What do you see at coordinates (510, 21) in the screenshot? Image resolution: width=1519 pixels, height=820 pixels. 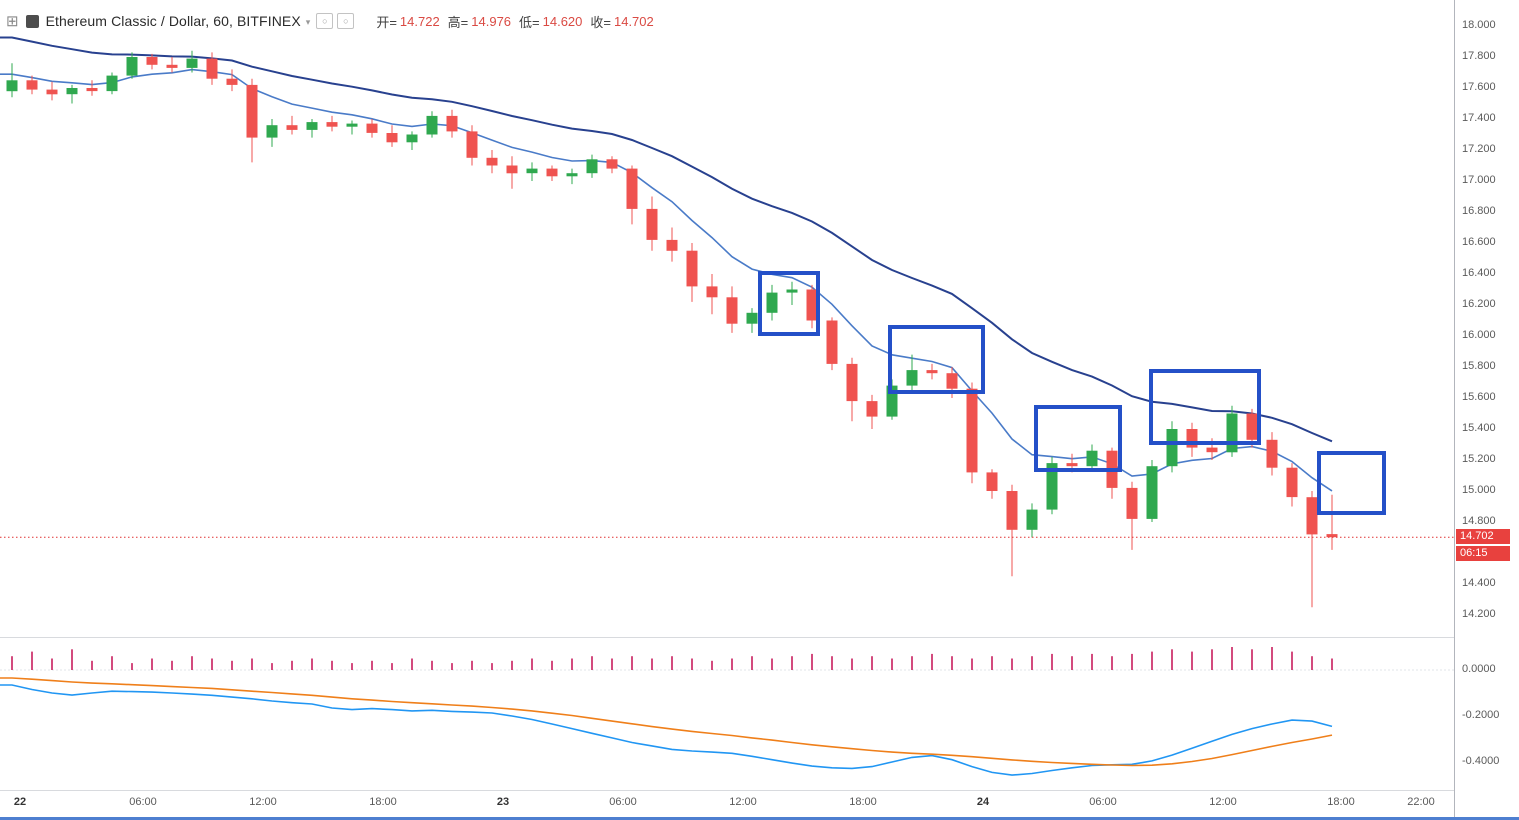 I see `ohlc-readout: 开= 14.722 高= 14.976 低= 14.620 收= 14.702` at bounding box center [510, 21].